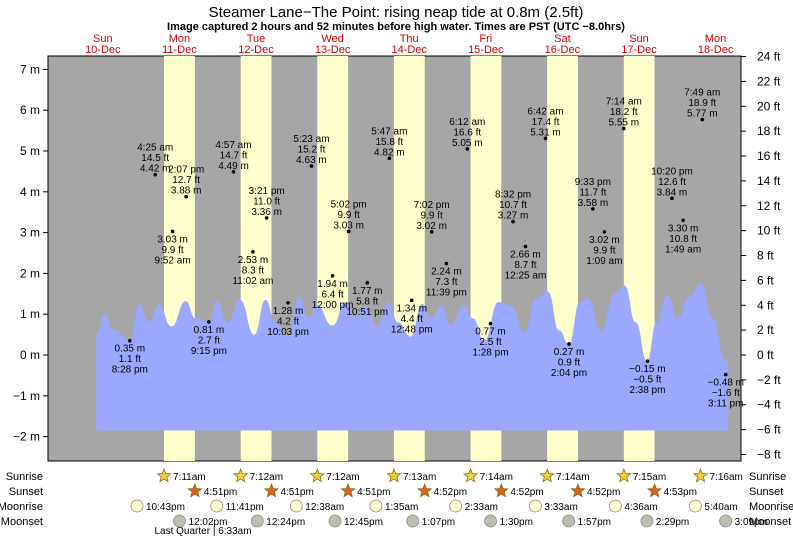  I want to click on left-tick-label: 4 m, so click(30, 192).